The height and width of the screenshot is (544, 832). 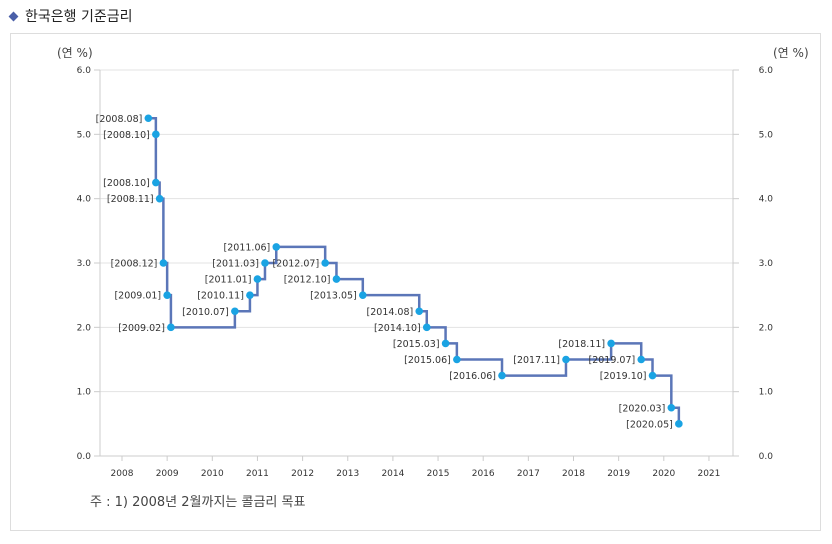 I want to click on y-tick-label-right: 5.0, so click(x=766, y=135).